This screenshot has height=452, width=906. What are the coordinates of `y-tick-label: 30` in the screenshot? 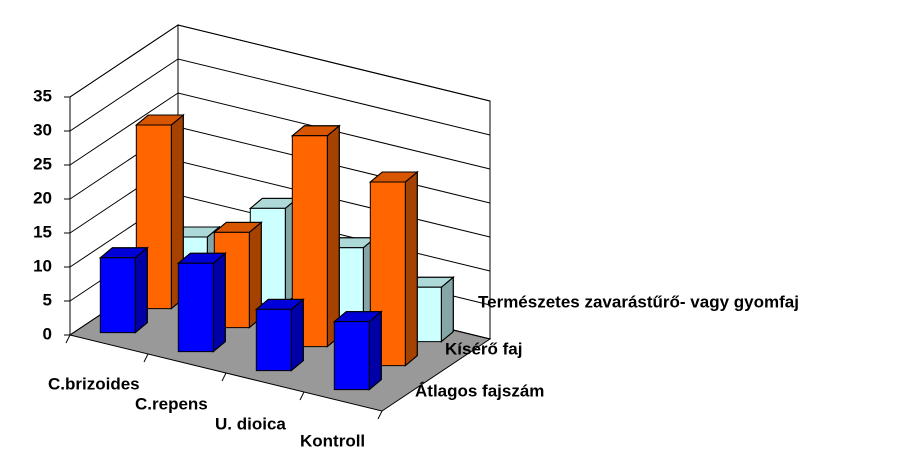 It's located at (42, 129).